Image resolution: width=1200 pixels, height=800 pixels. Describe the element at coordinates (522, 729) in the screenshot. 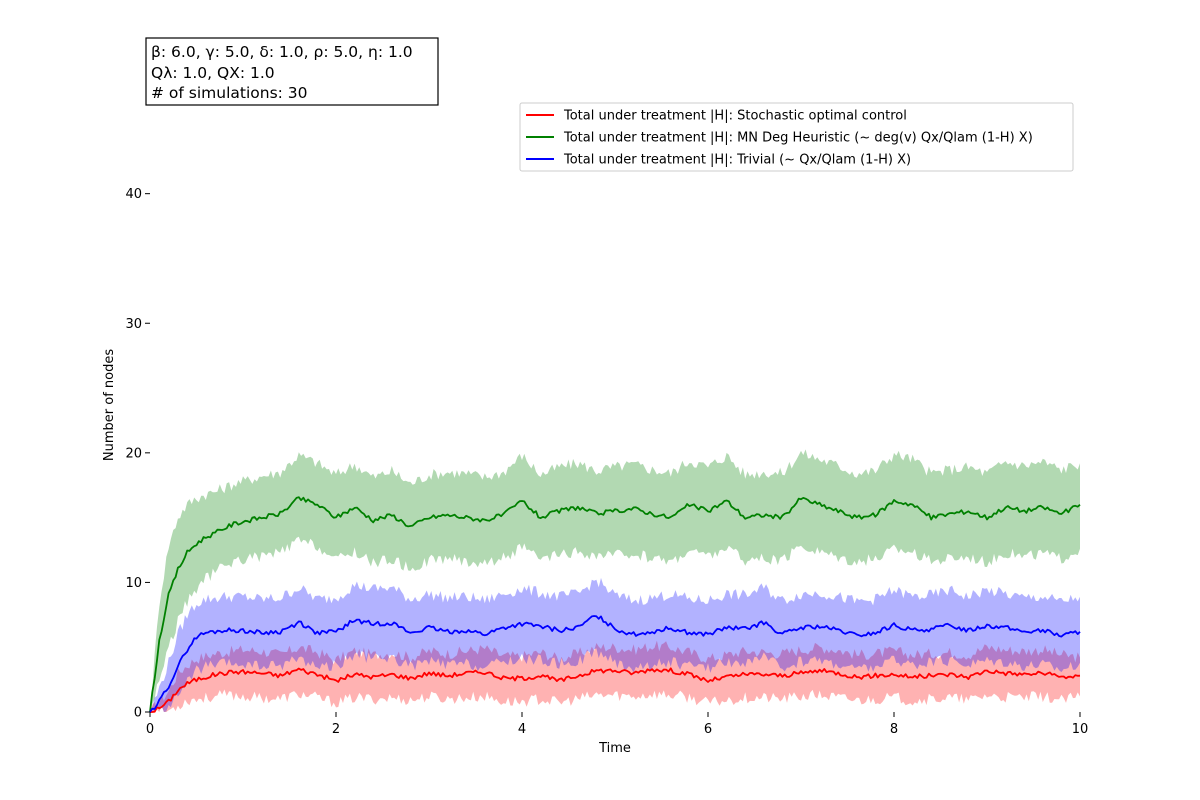

I see `x-tick-label: 4` at that location.